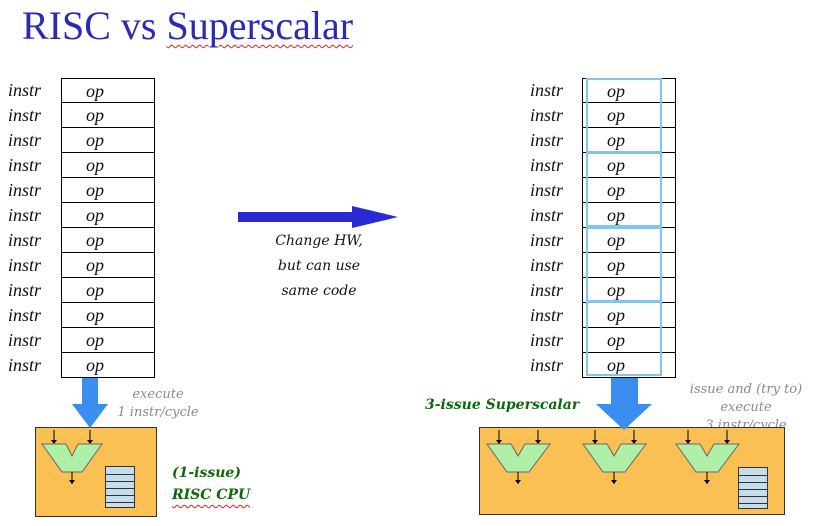 This screenshot has width=826, height=526. I want to click on issue-note-line-1: issue and (try to) execute, so click(746, 398).